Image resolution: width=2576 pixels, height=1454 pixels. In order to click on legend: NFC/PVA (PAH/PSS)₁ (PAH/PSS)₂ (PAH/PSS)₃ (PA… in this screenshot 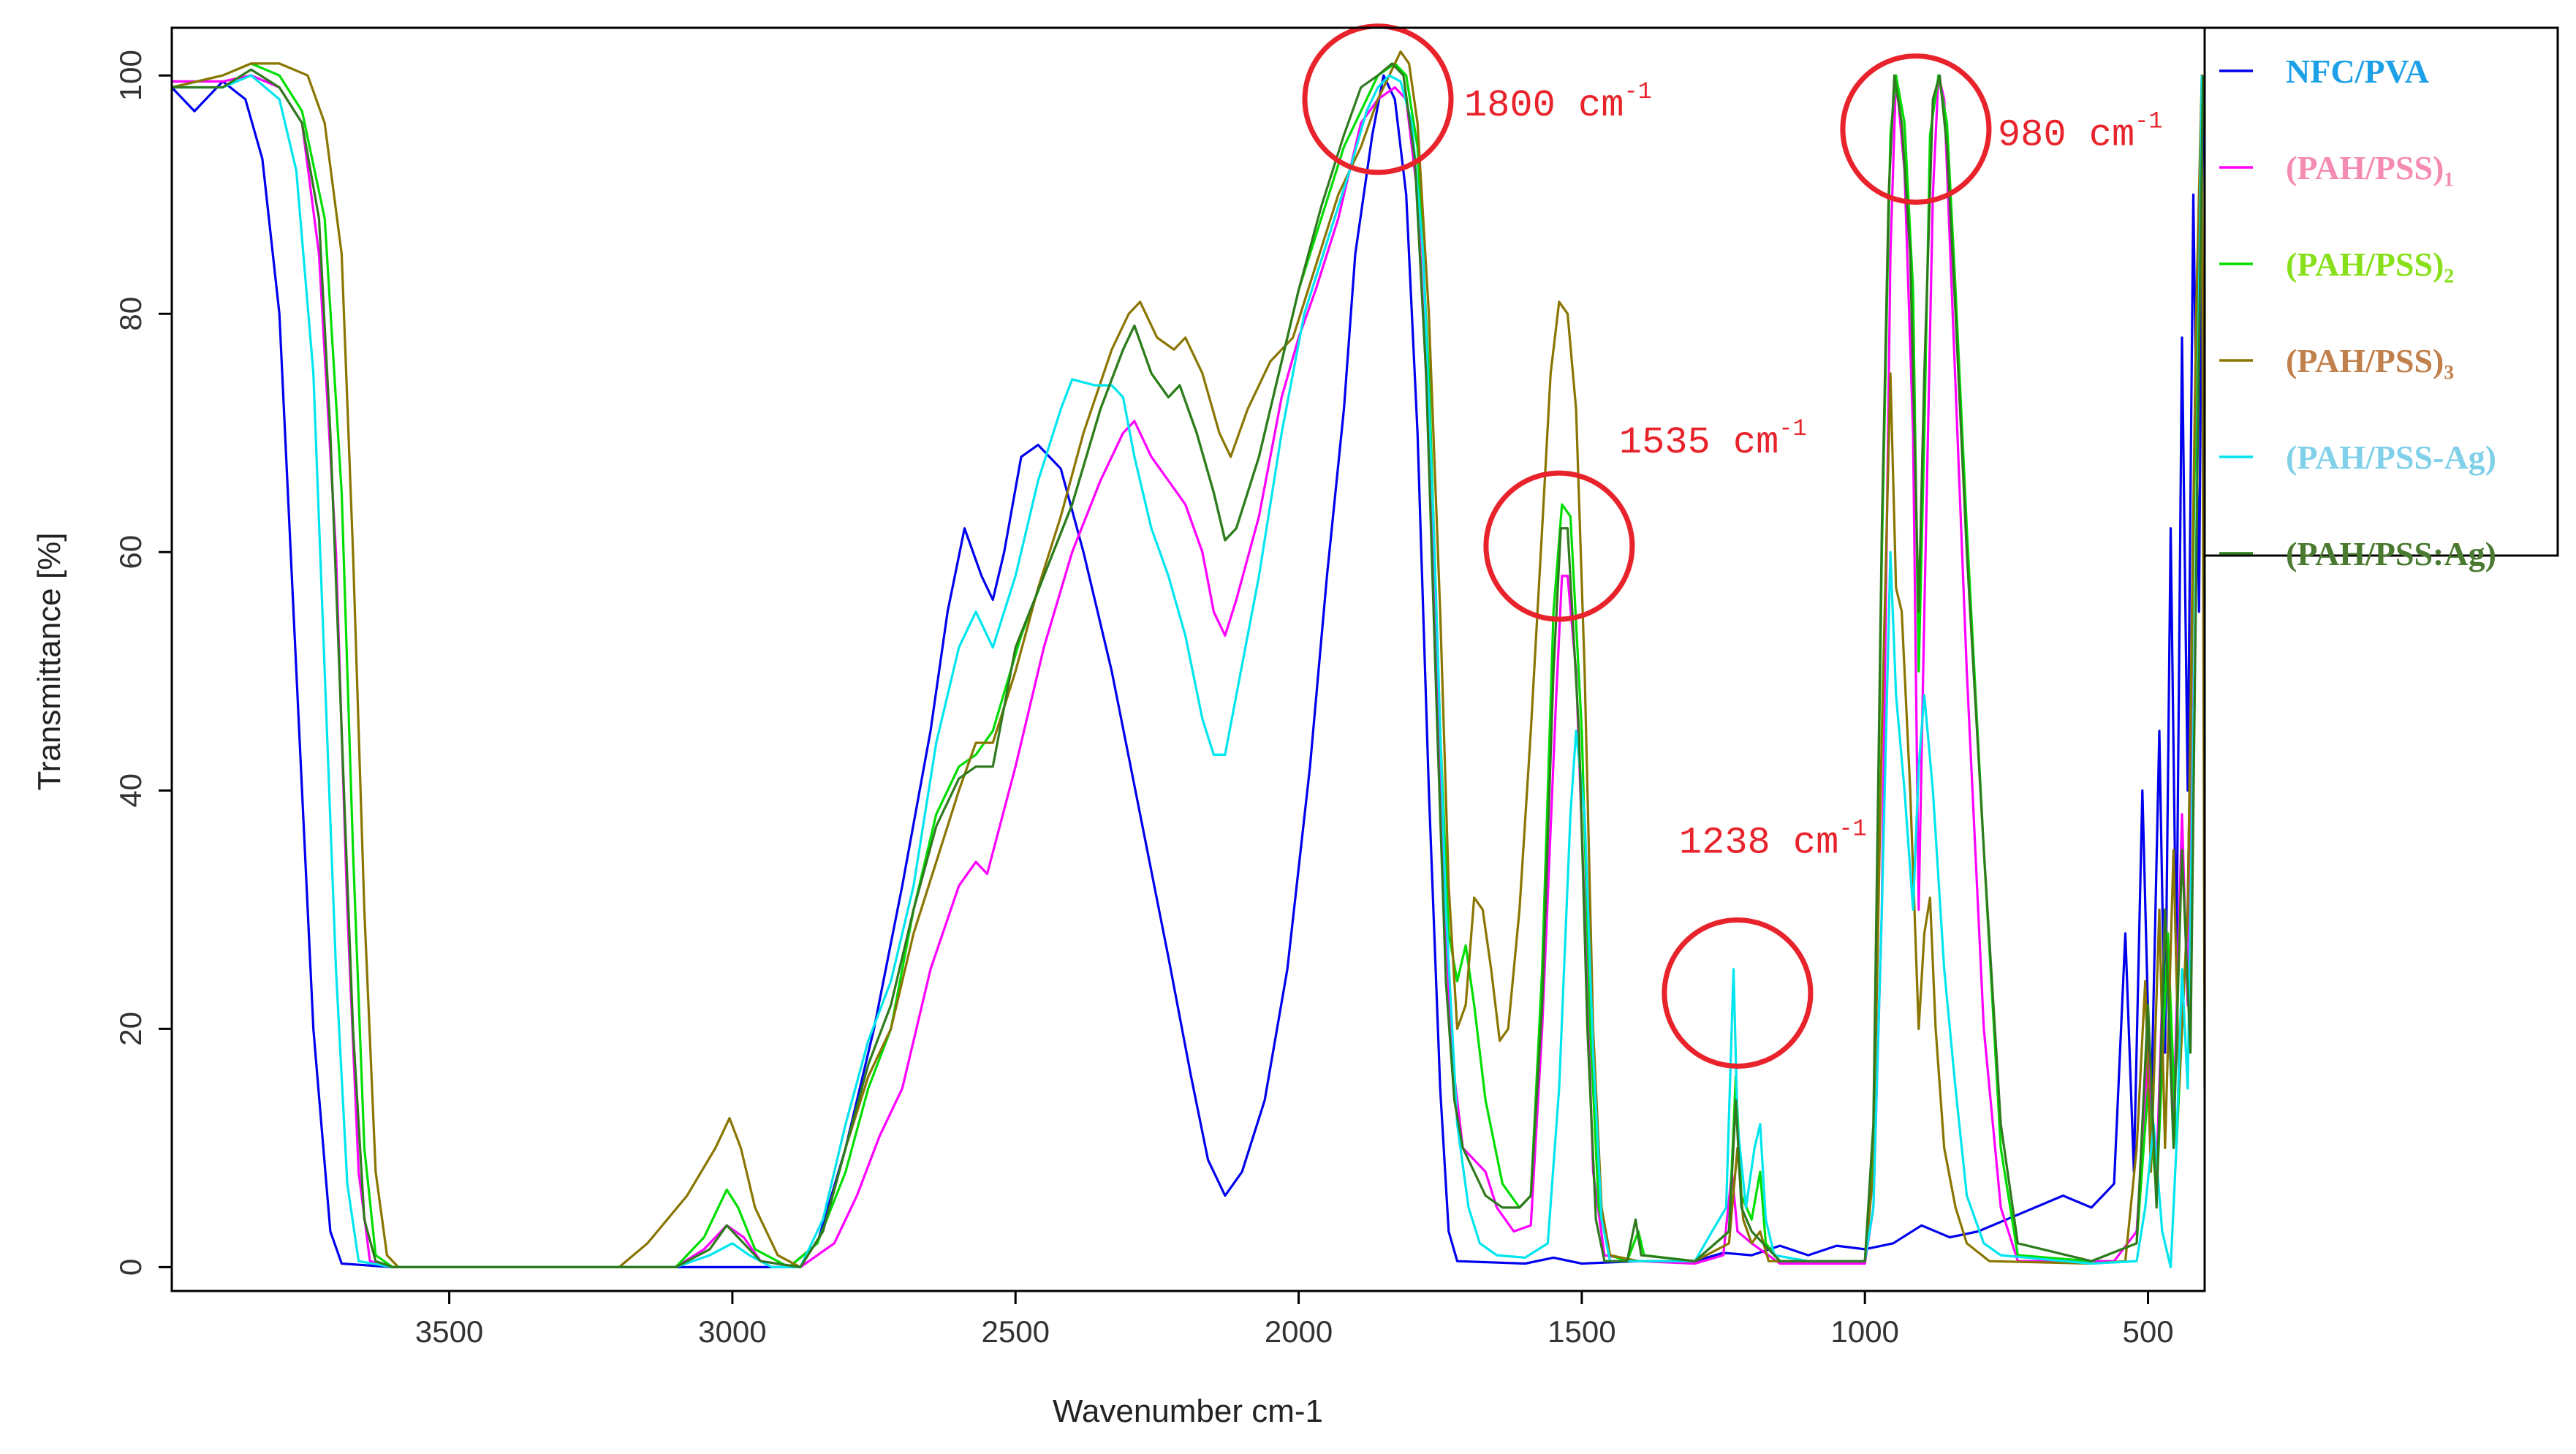, I will do `click(2381, 299)`.